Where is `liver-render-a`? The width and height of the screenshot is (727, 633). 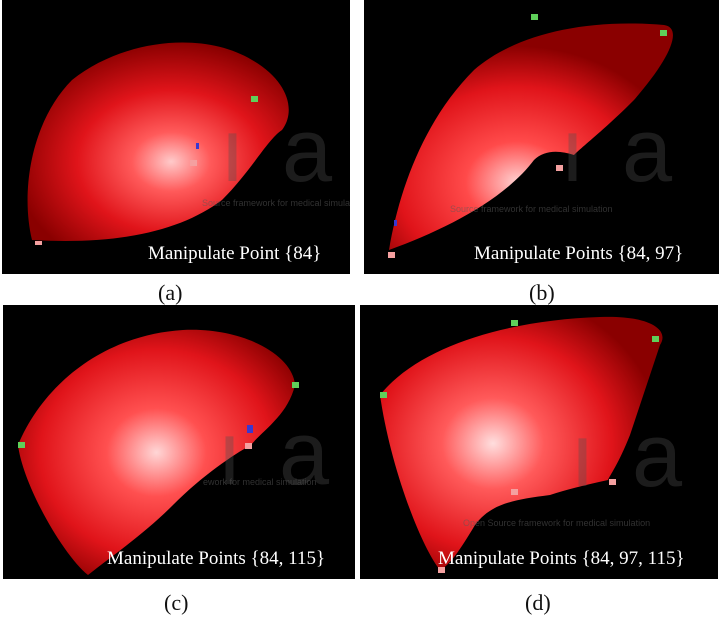 liver-render-a is located at coordinates (158, 141).